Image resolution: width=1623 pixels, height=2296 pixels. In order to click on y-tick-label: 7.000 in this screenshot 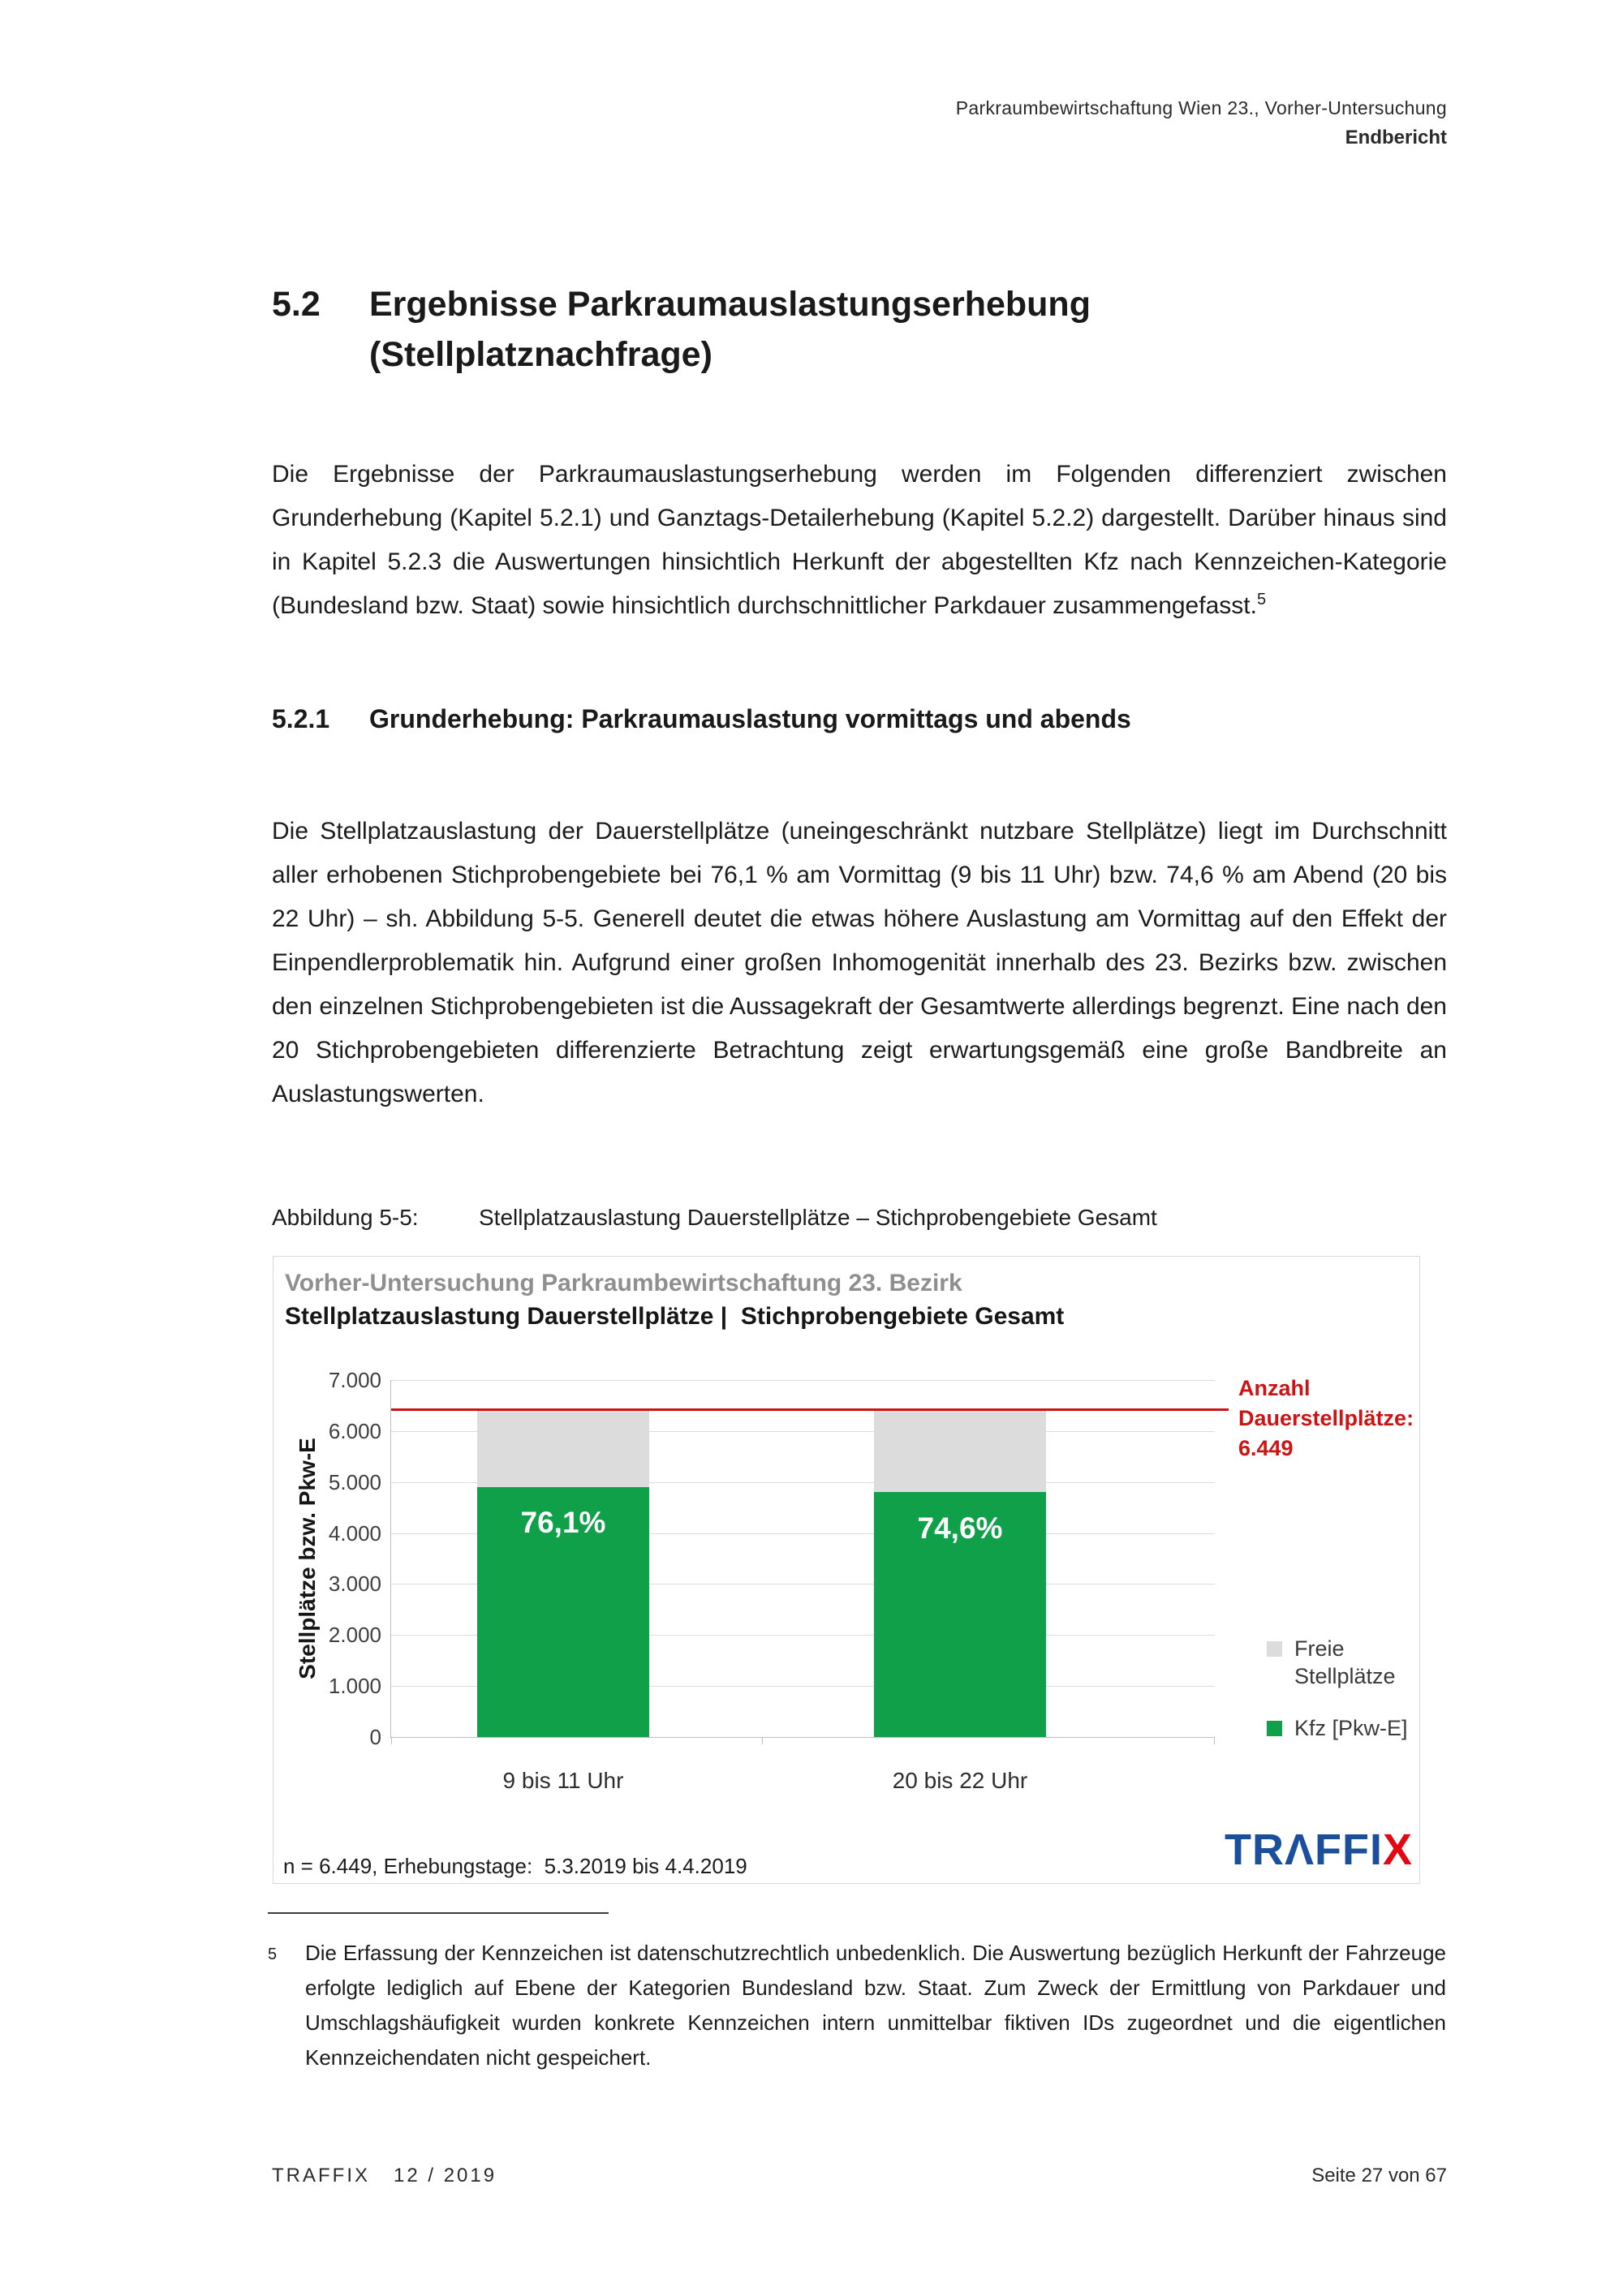, I will do `click(354, 1380)`.